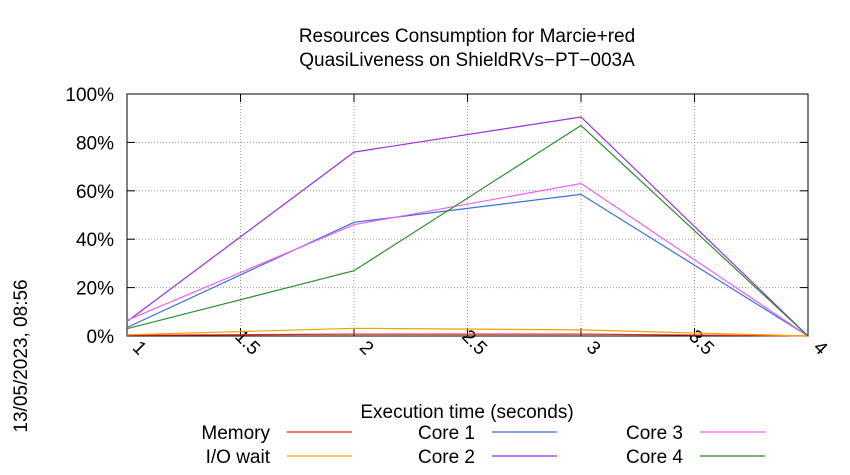 This screenshot has height=475, width=850. I want to click on series-line-memory, so click(467, 335).